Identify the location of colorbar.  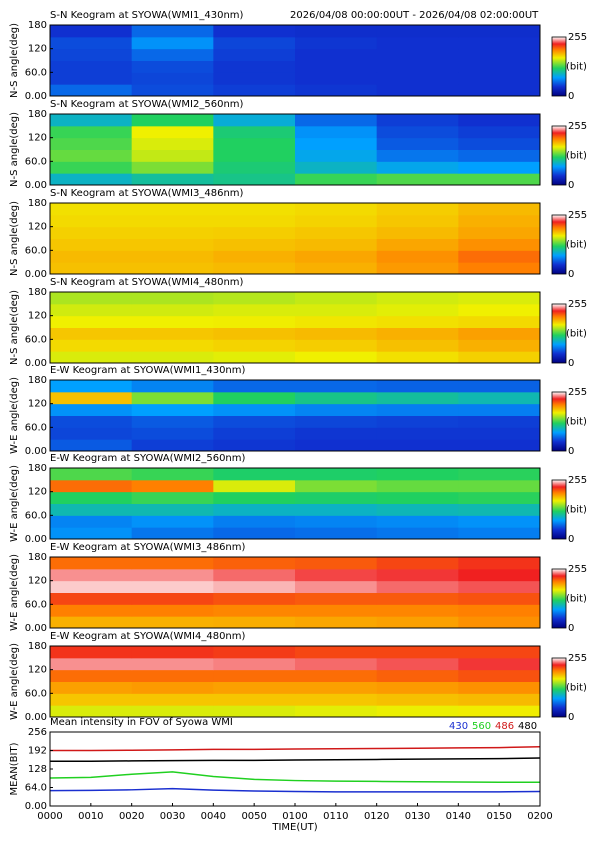
(559, 598).